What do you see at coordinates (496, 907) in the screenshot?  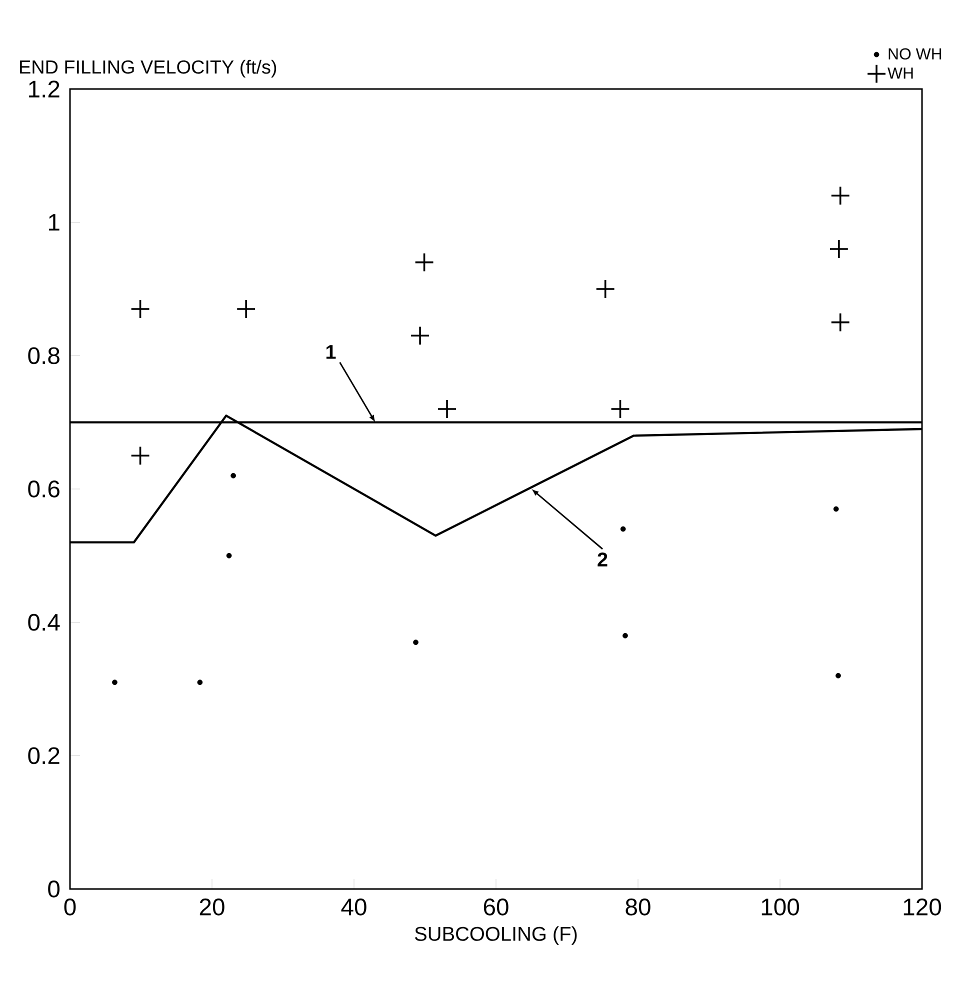 I see `x-tick-label: 60` at bounding box center [496, 907].